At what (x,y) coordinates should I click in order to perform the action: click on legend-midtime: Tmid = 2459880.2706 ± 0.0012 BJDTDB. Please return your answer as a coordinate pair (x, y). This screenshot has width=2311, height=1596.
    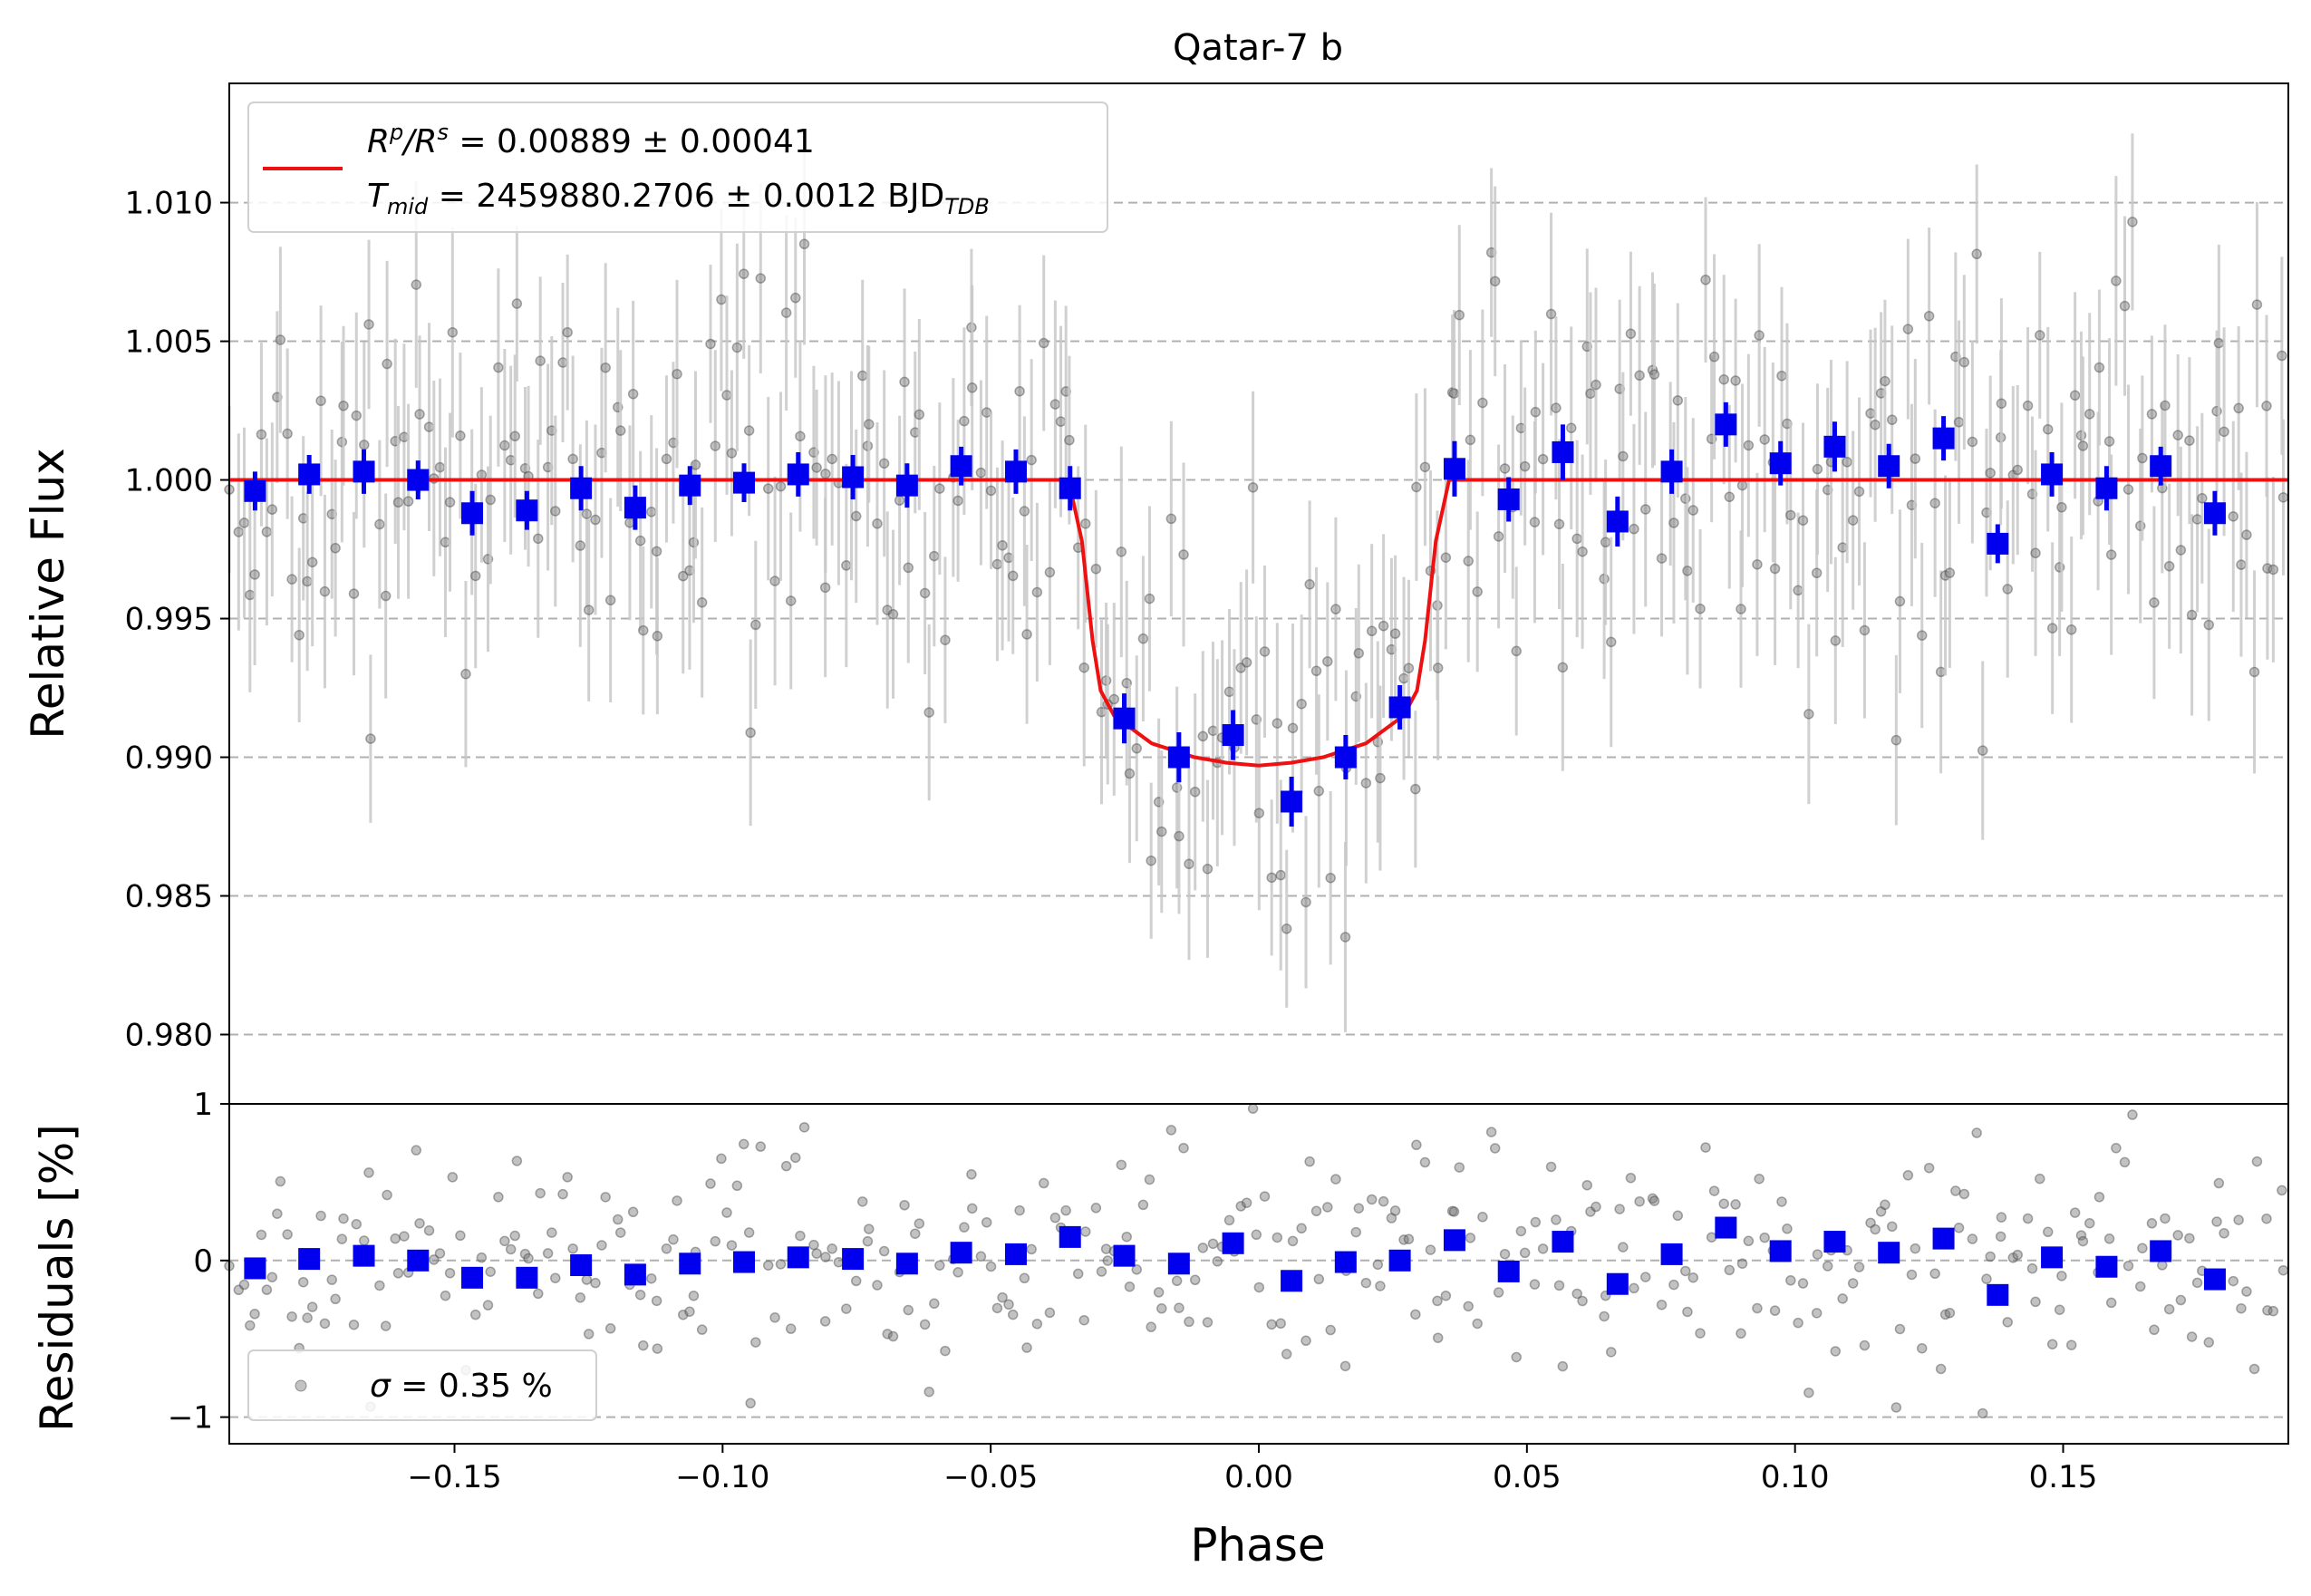
    Looking at the image, I should click on (678, 198).